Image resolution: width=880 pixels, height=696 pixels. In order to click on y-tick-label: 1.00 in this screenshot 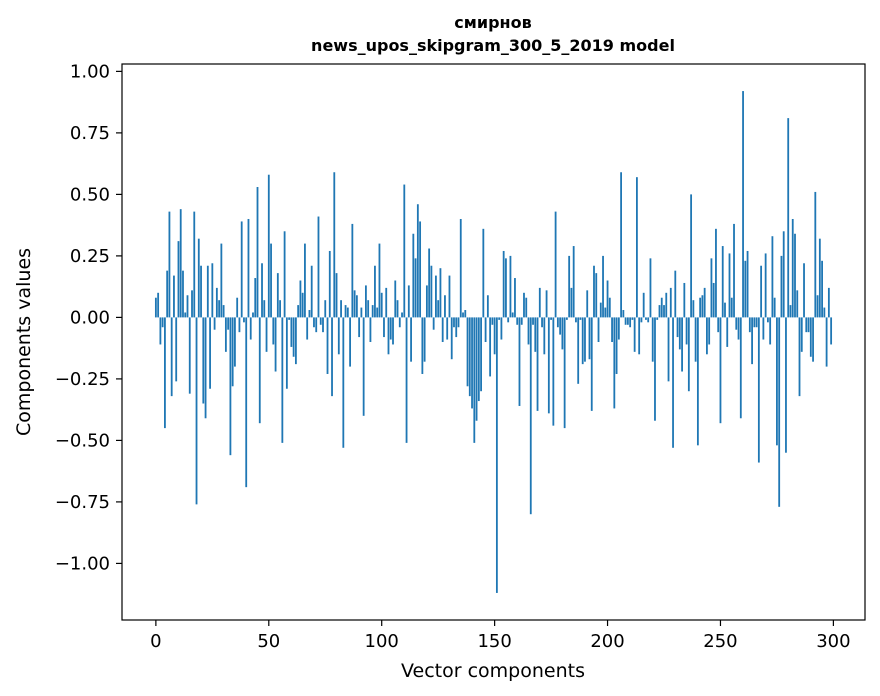, I will do `click(90, 71)`.